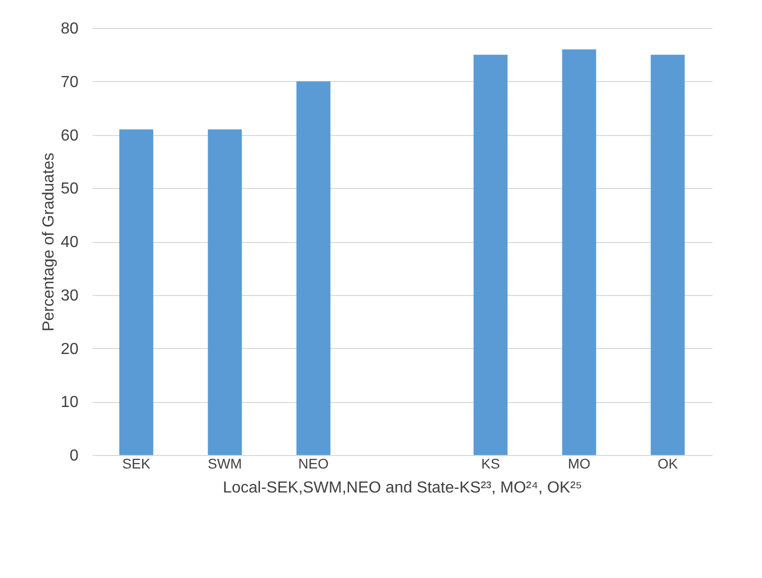  I want to click on x-tick-label: NEO, so click(313, 464).